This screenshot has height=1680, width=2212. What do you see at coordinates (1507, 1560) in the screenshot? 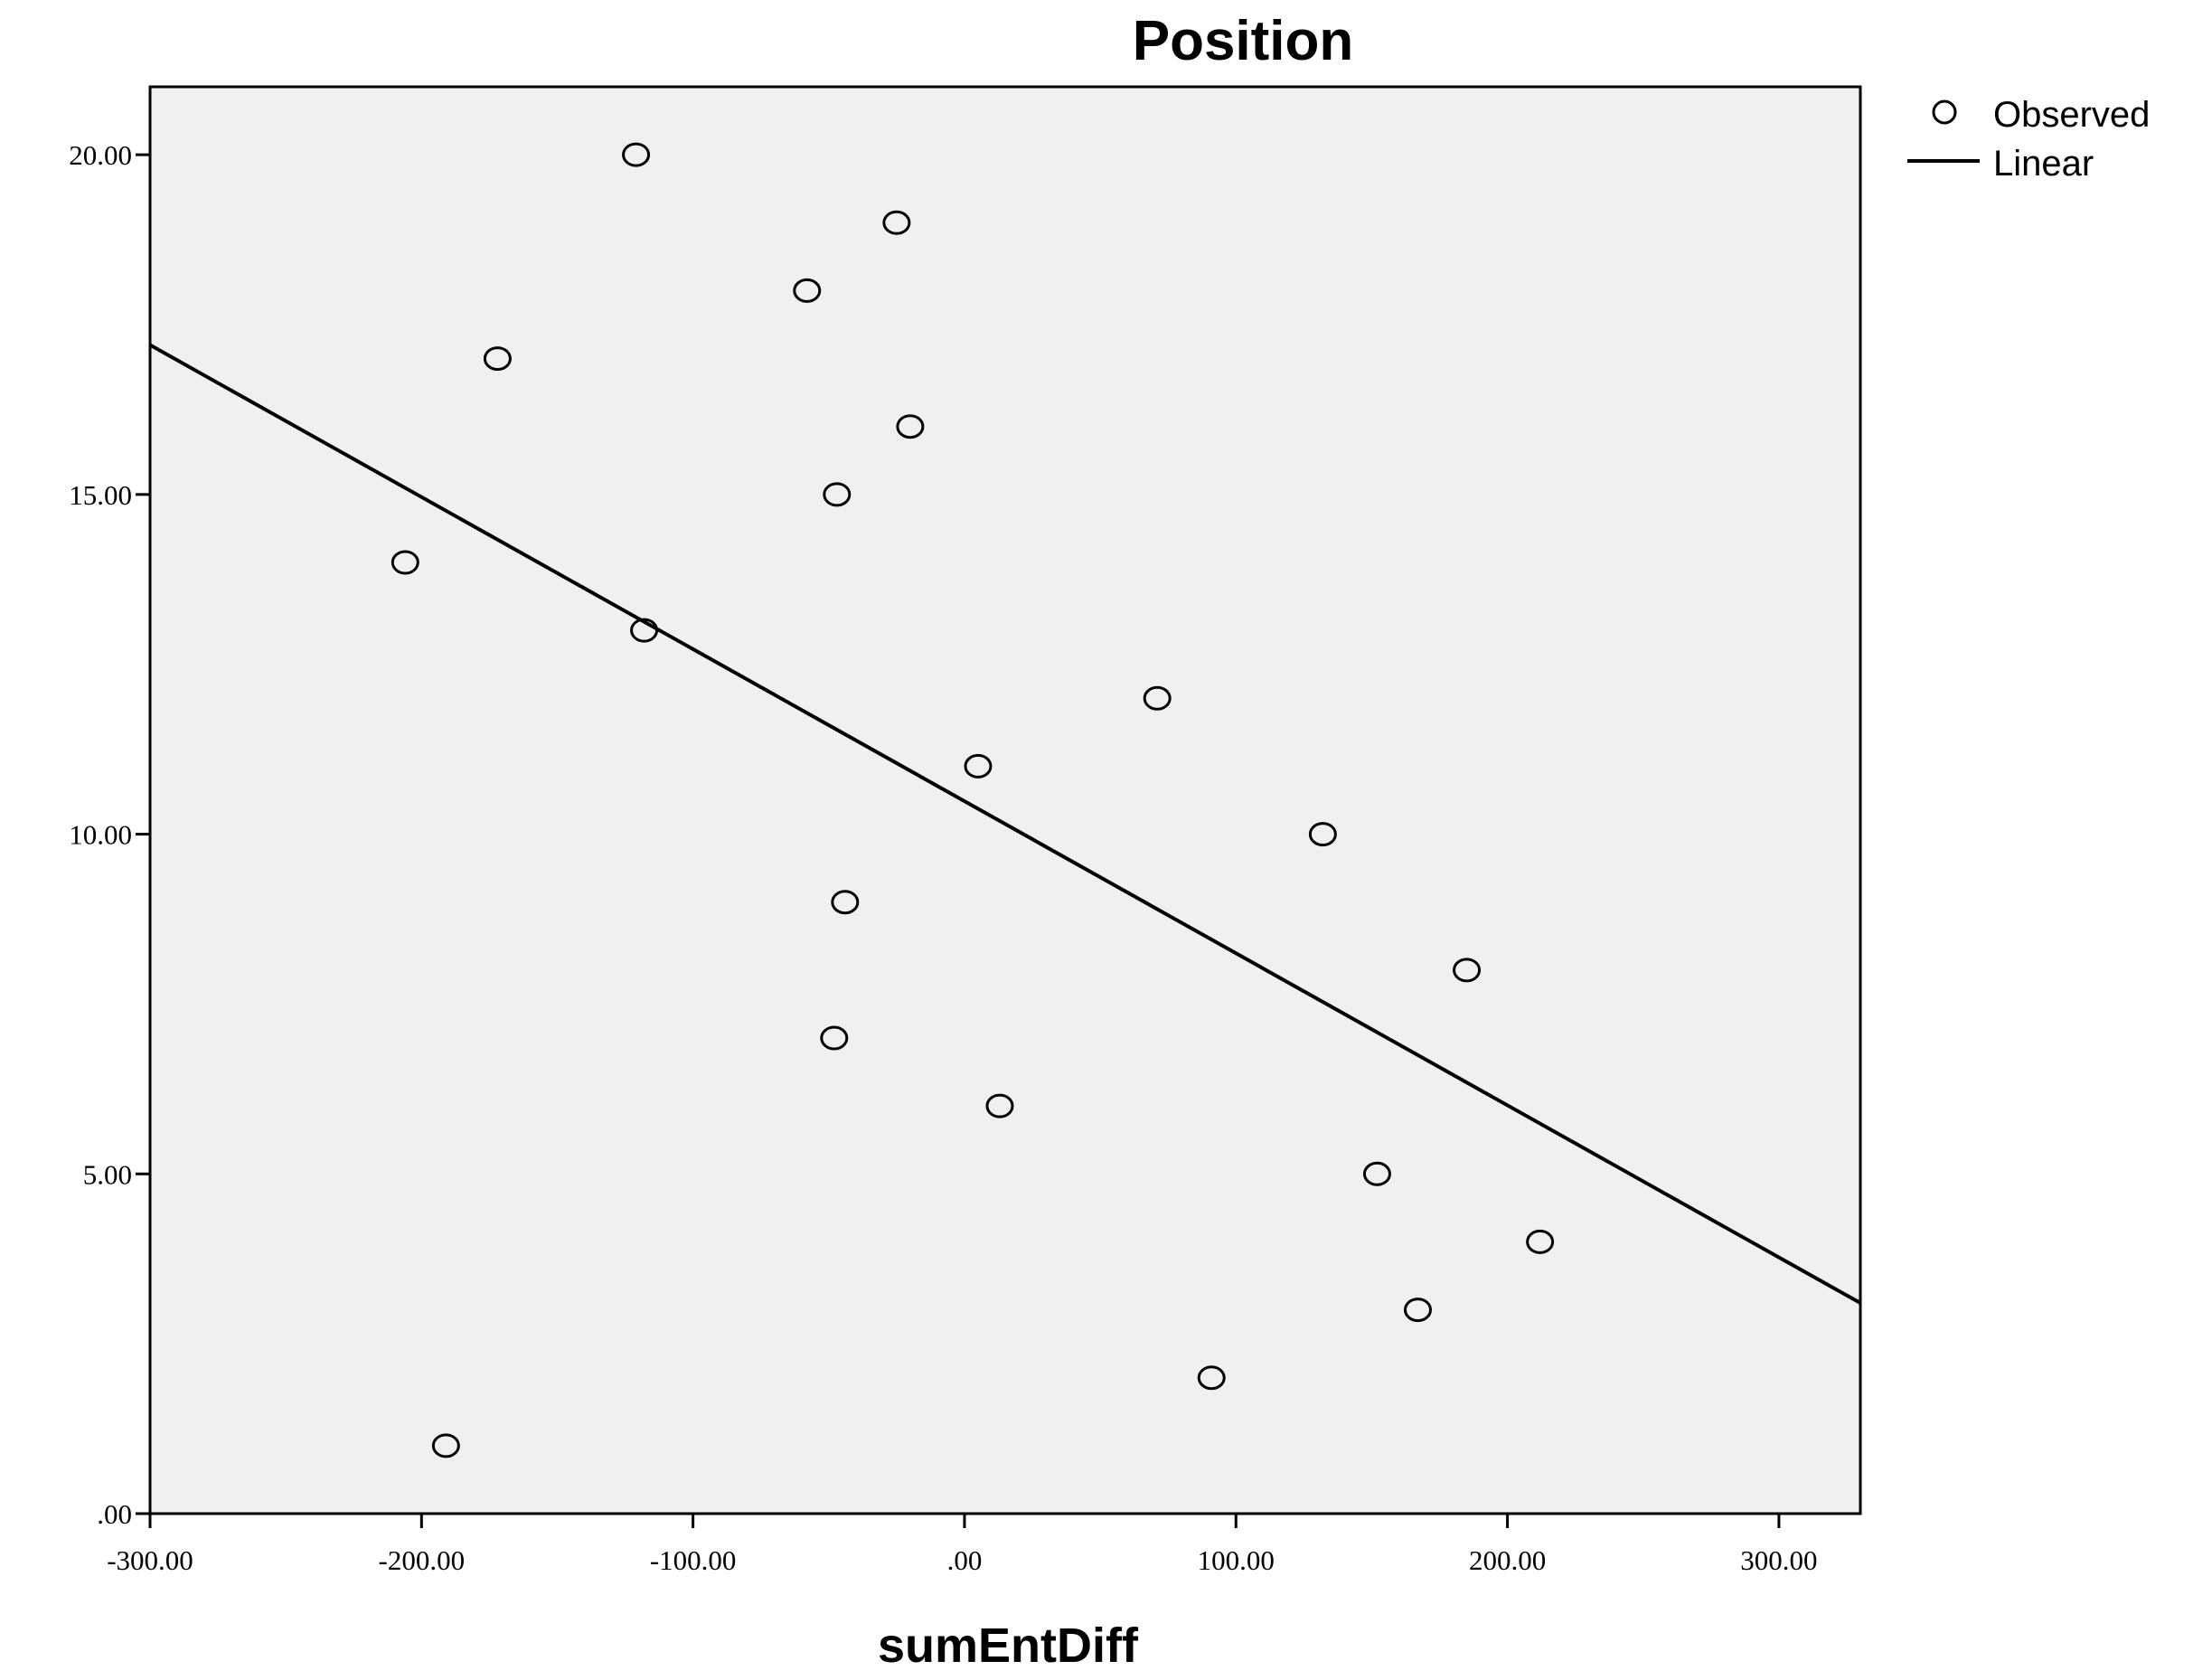
I see `x-tick-label: 200.00` at bounding box center [1507, 1560].